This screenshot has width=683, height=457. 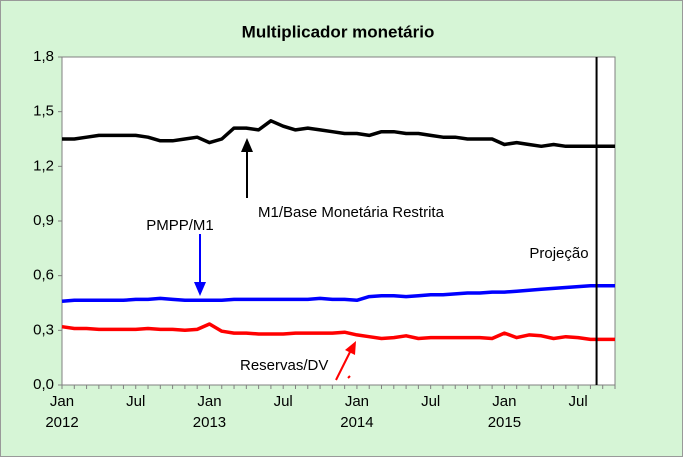 I want to click on y-tick-label: 0,6, so click(x=43, y=275).